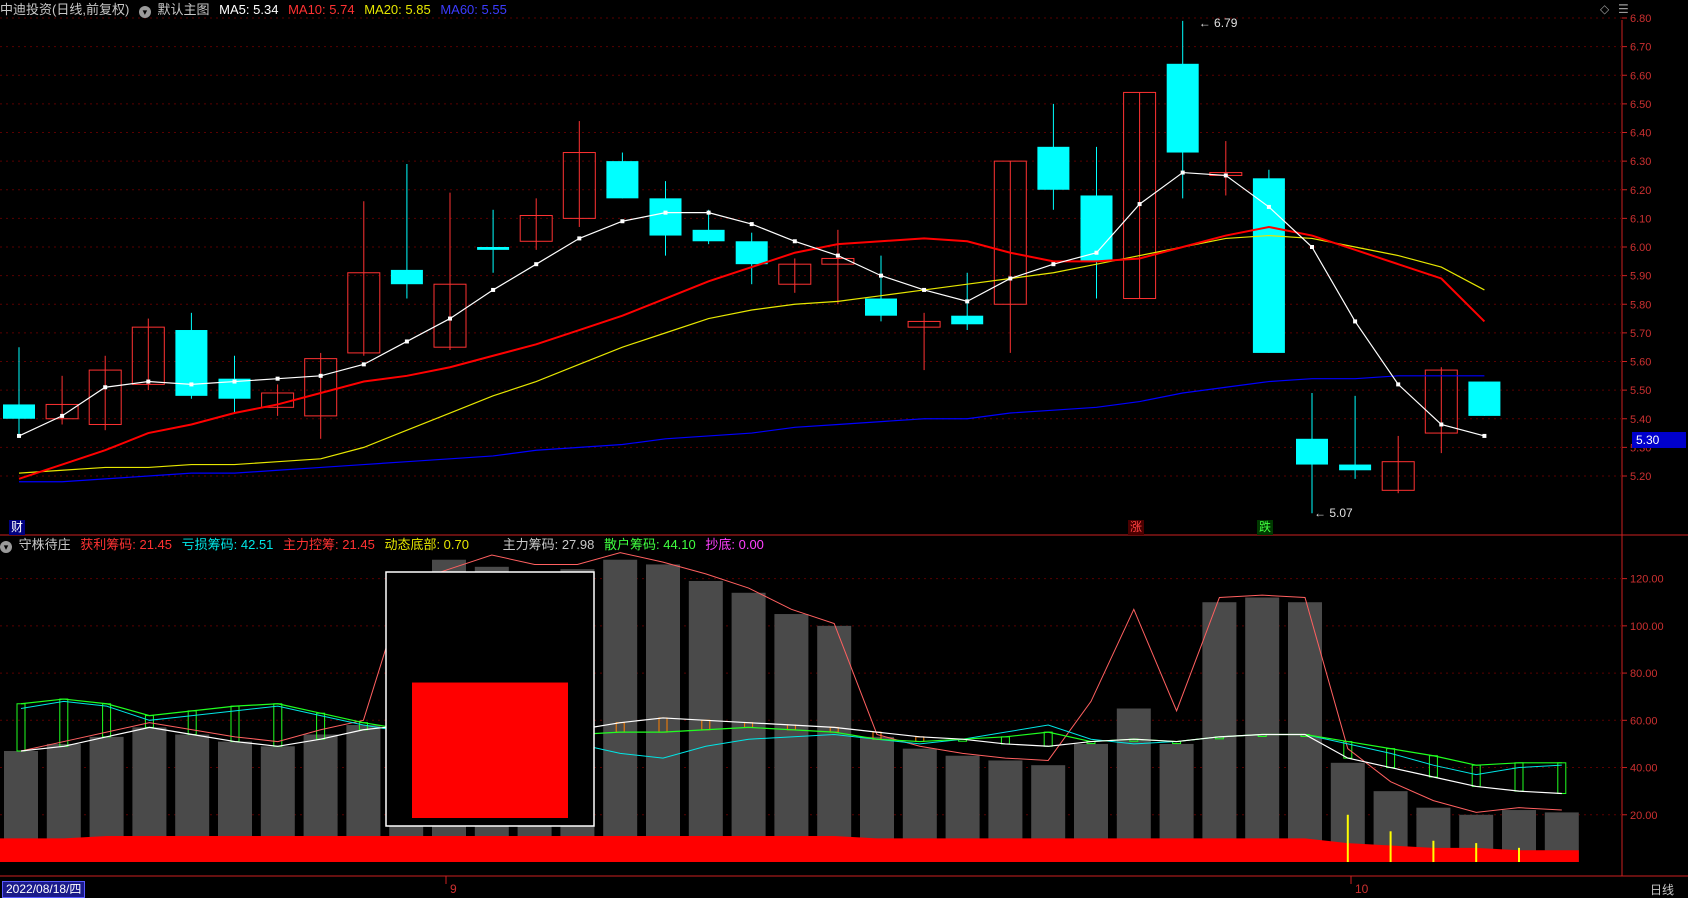 The height and width of the screenshot is (898, 1688). What do you see at coordinates (65, 9) in the screenshot?
I see `stock-title: 中迪投资(日线,前复权)` at bounding box center [65, 9].